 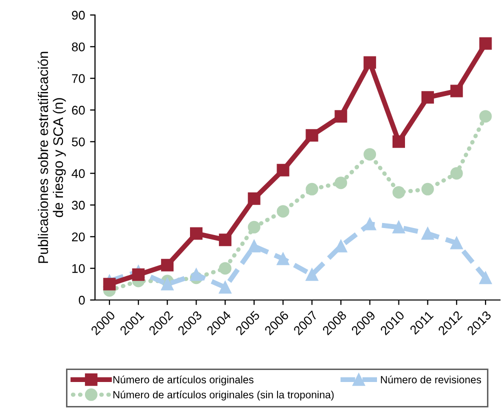 What do you see at coordinates (223, 395) in the screenshot?
I see `legend-label: Número de artículos originales (sin la troponina)` at bounding box center [223, 395].